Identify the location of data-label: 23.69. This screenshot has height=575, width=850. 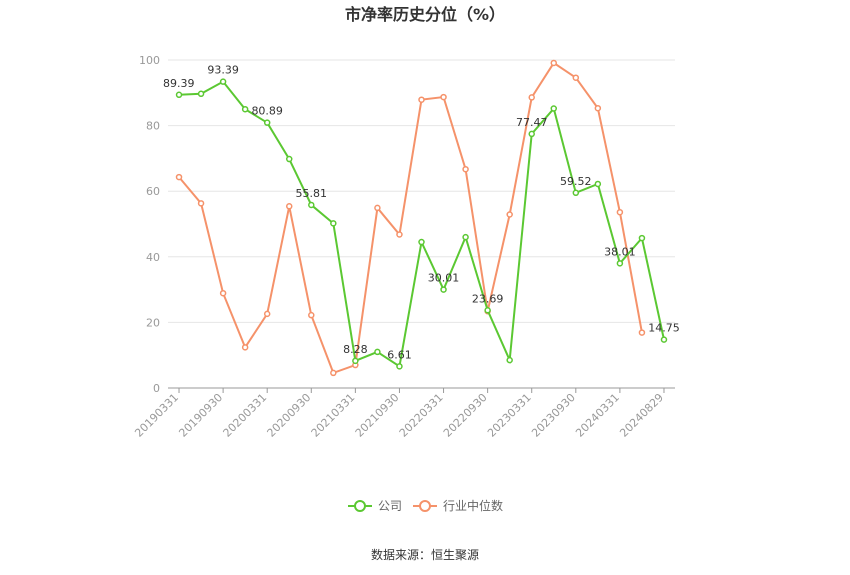
(488, 298).